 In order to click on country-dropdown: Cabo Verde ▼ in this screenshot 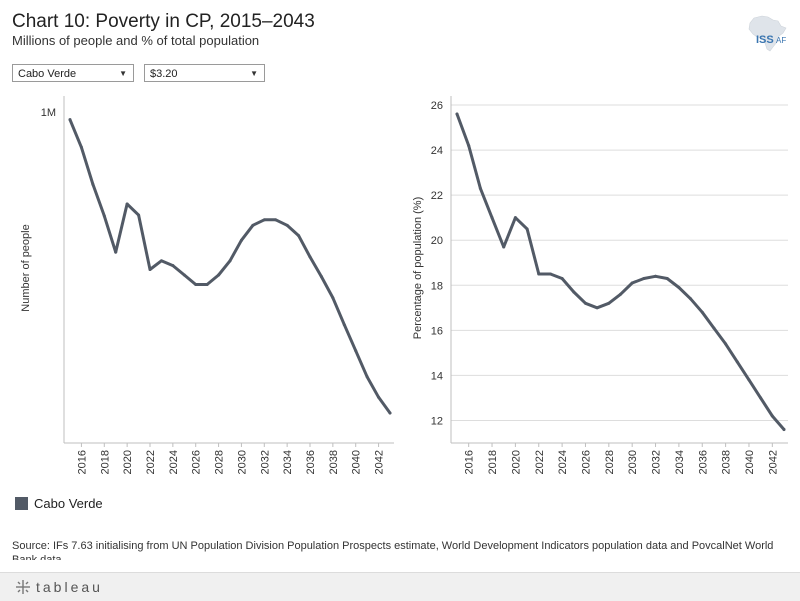, I will do `click(73, 73)`.